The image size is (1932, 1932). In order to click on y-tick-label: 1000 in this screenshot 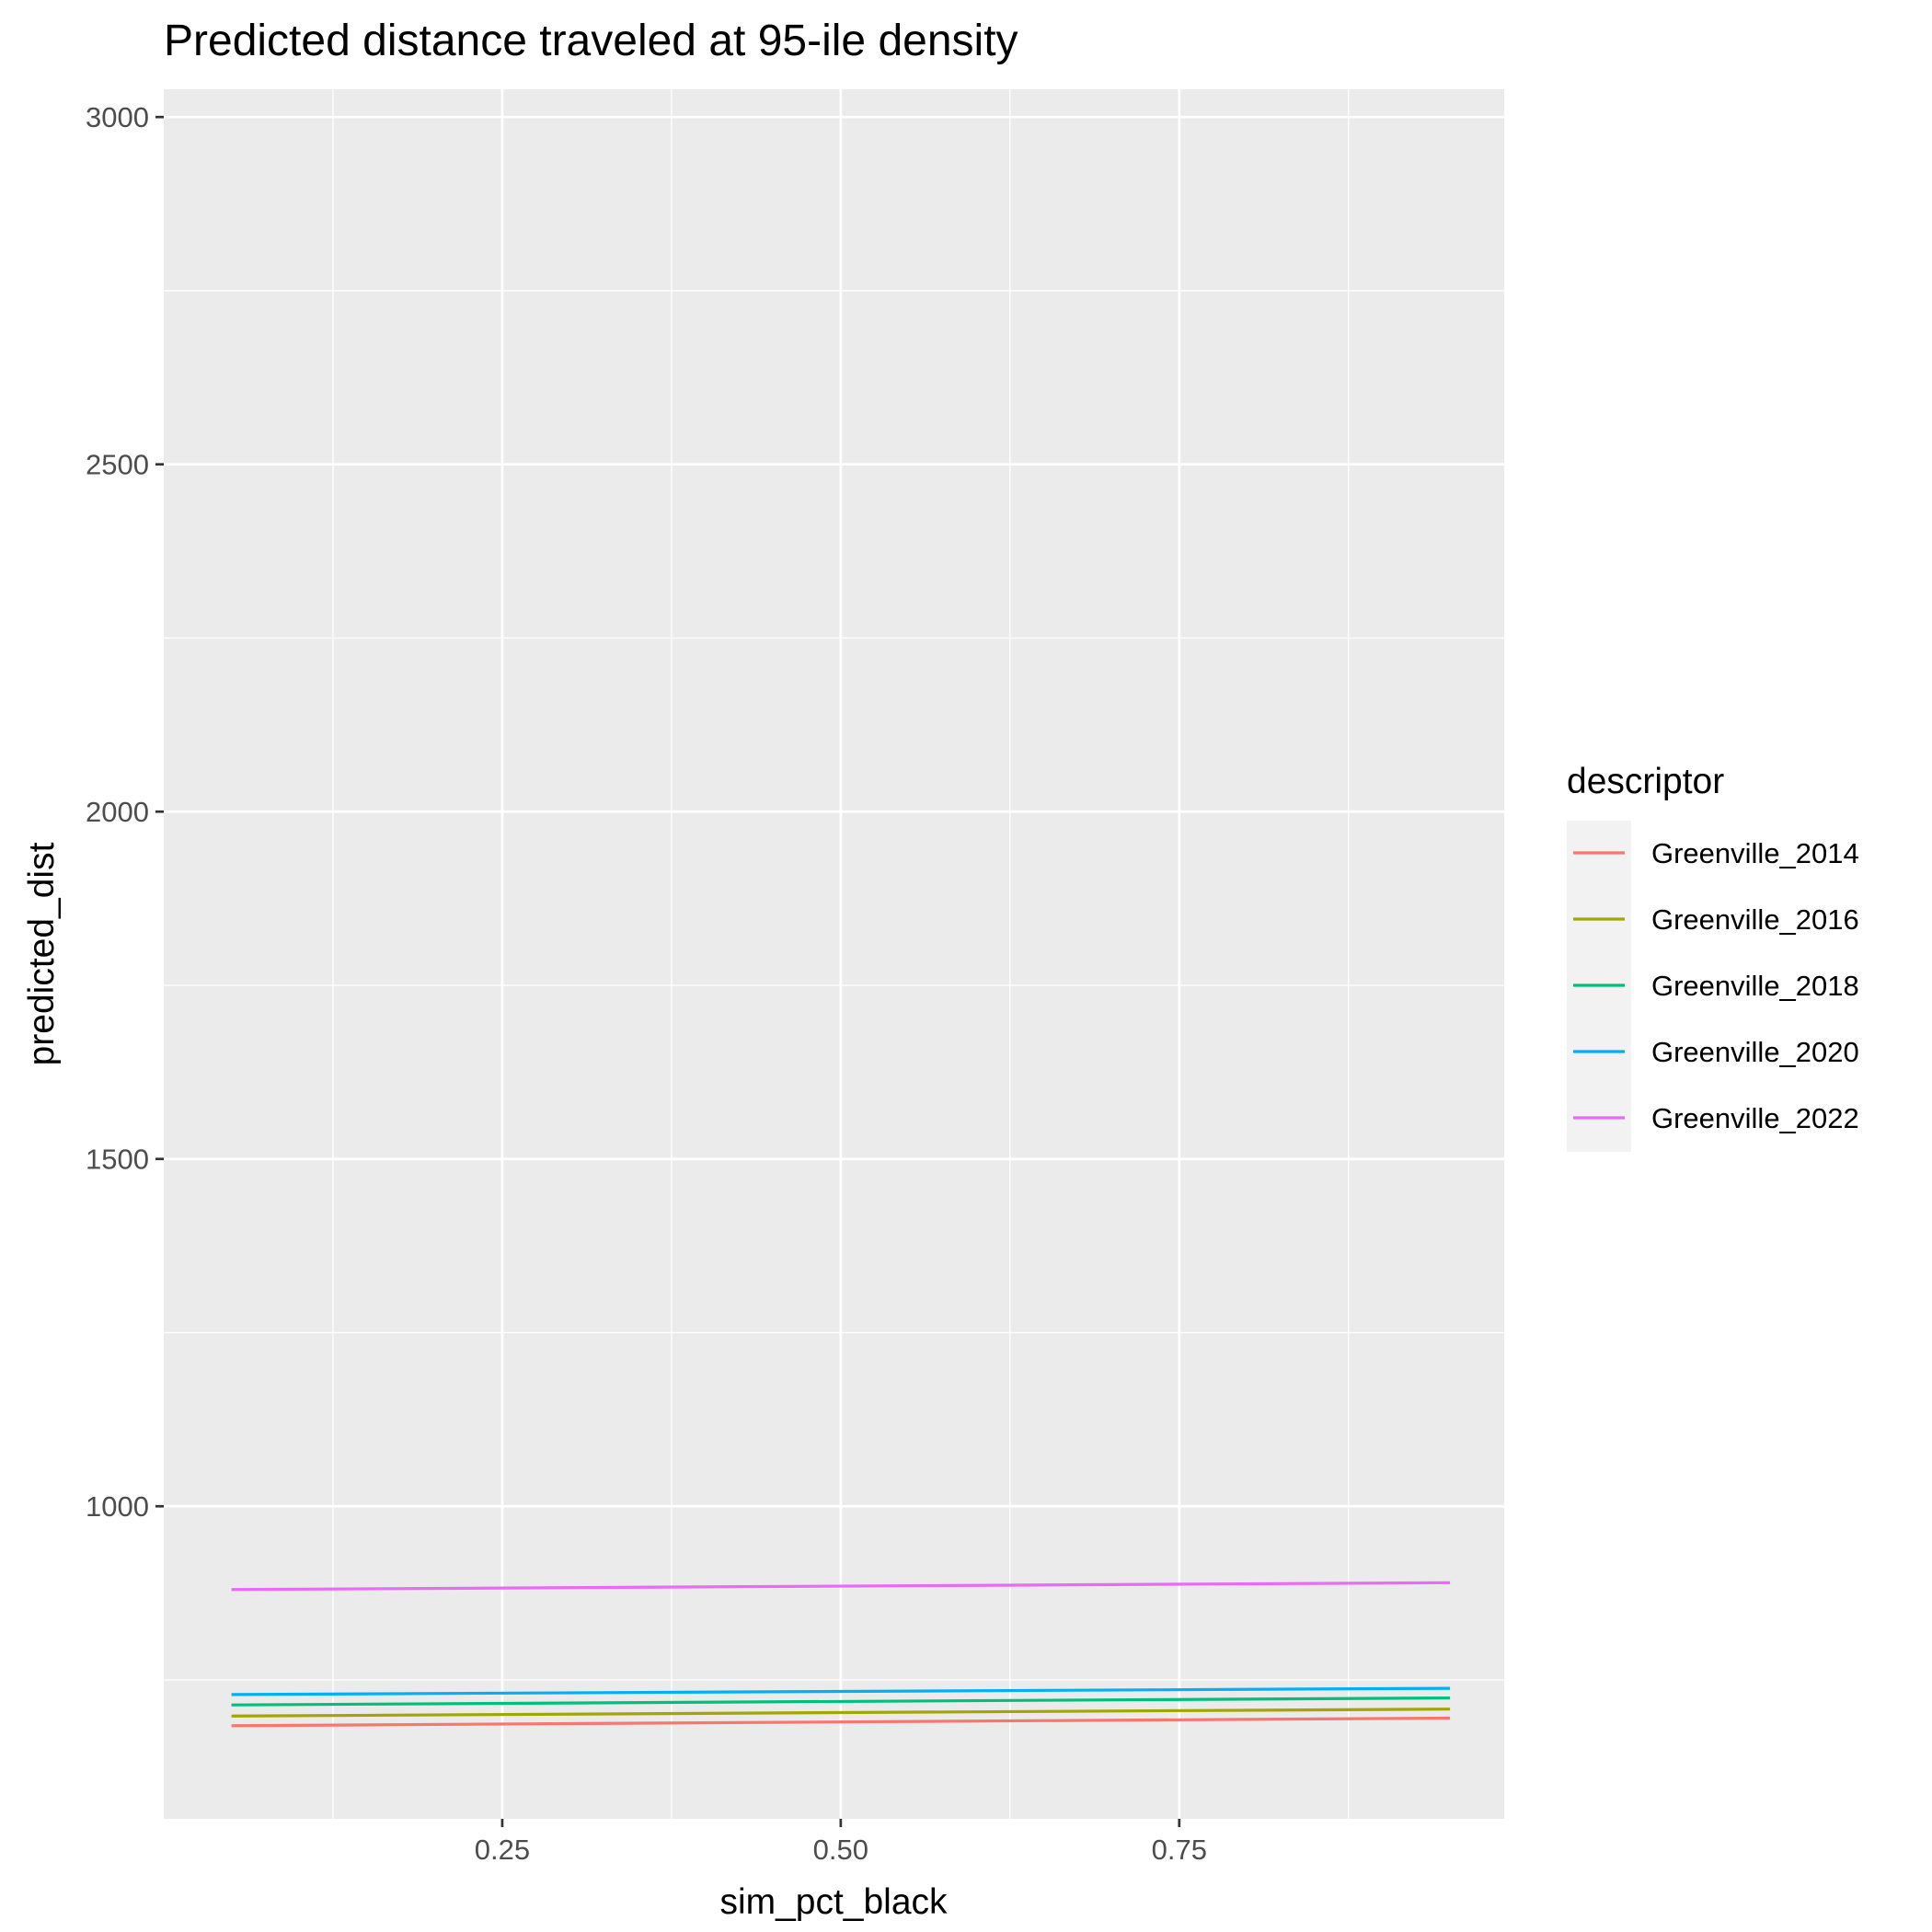, I will do `click(117, 1506)`.